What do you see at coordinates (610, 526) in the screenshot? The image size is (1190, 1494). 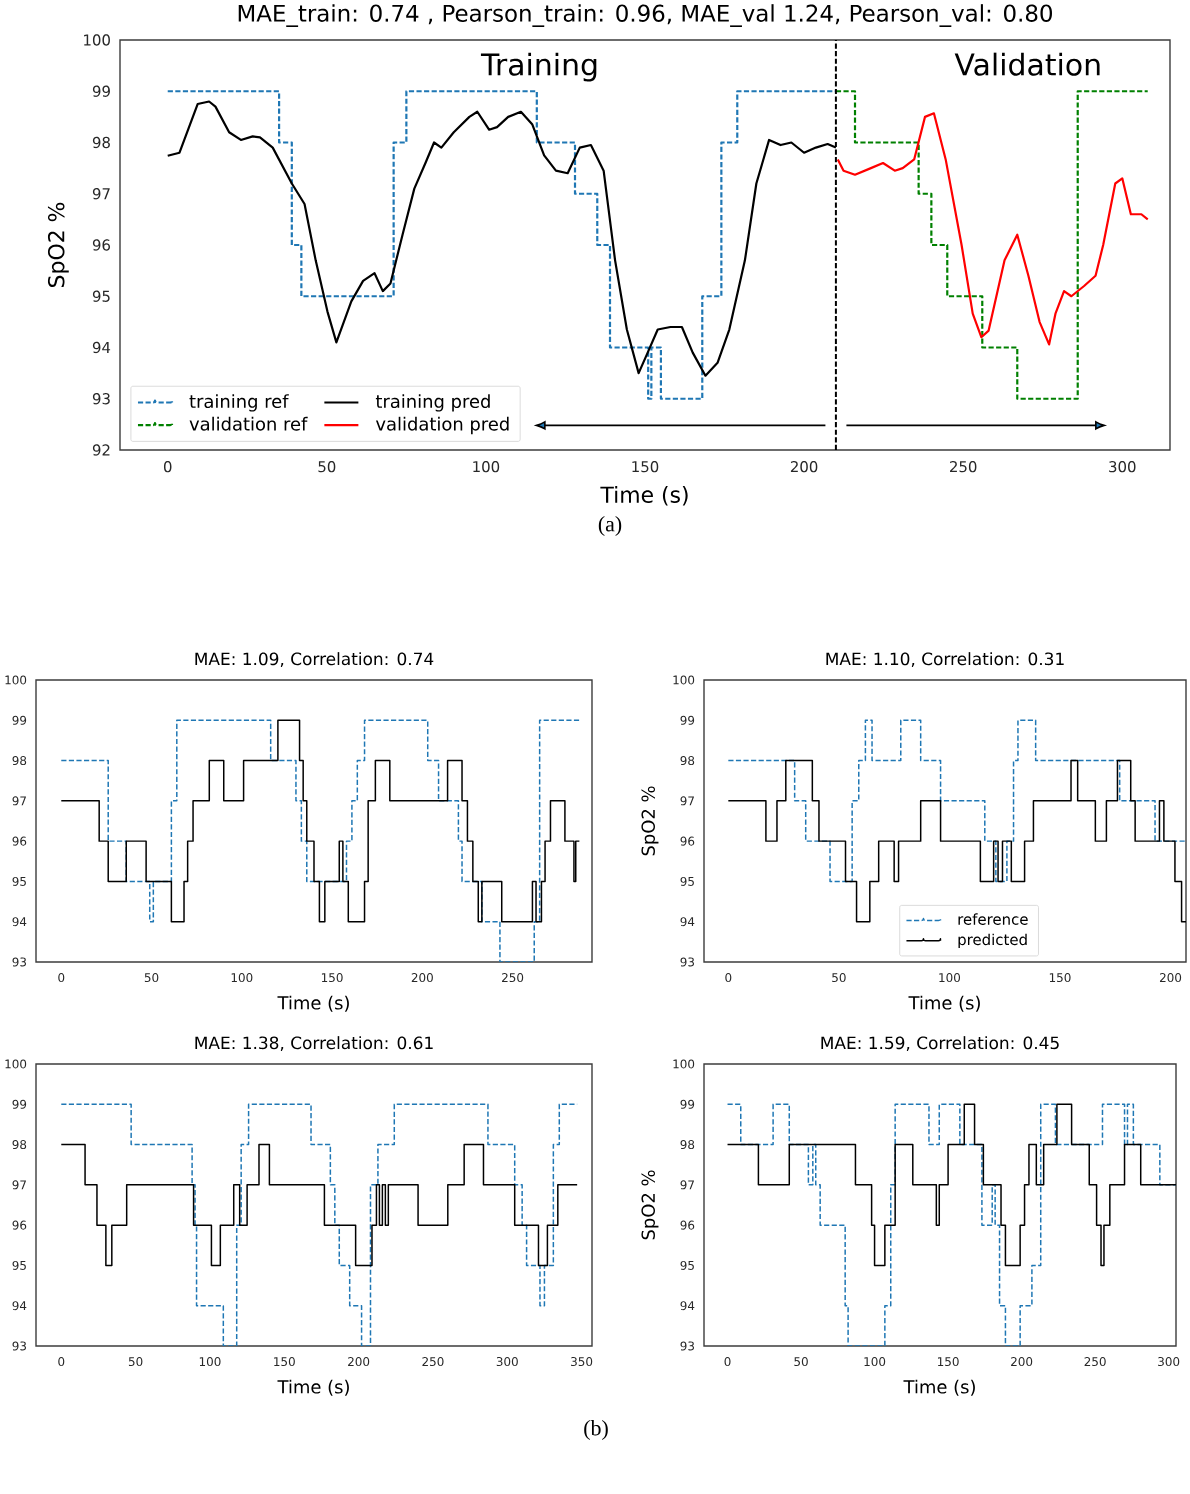 I see `text: (a)` at bounding box center [610, 526].